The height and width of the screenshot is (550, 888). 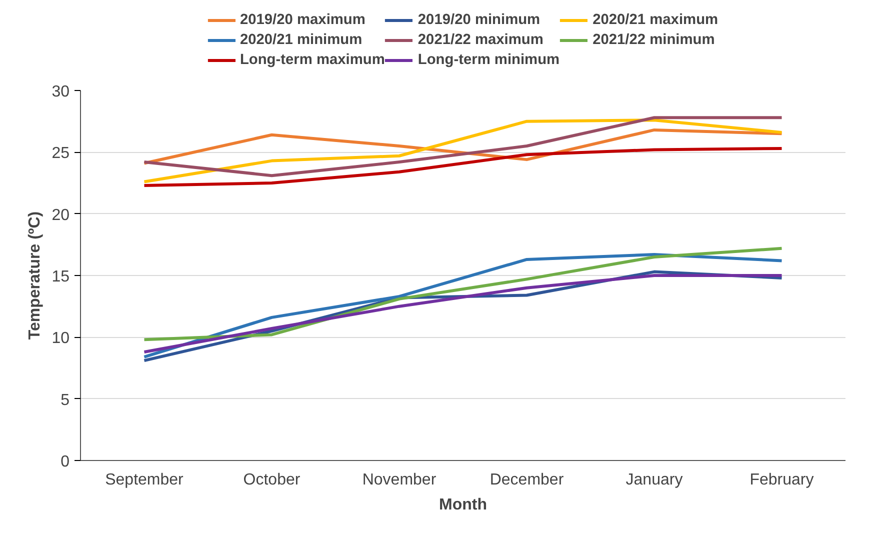 I want to click on x-axis-title: Month, so click(x=463, y=505).